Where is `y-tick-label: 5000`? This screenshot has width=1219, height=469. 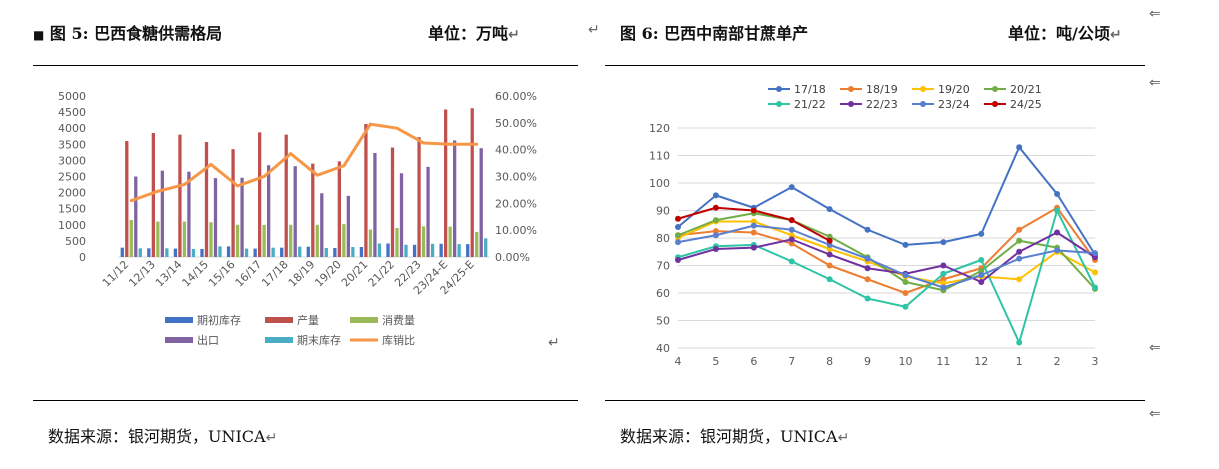 y-tick-label: 5000 is located at coordinates (72, 96).